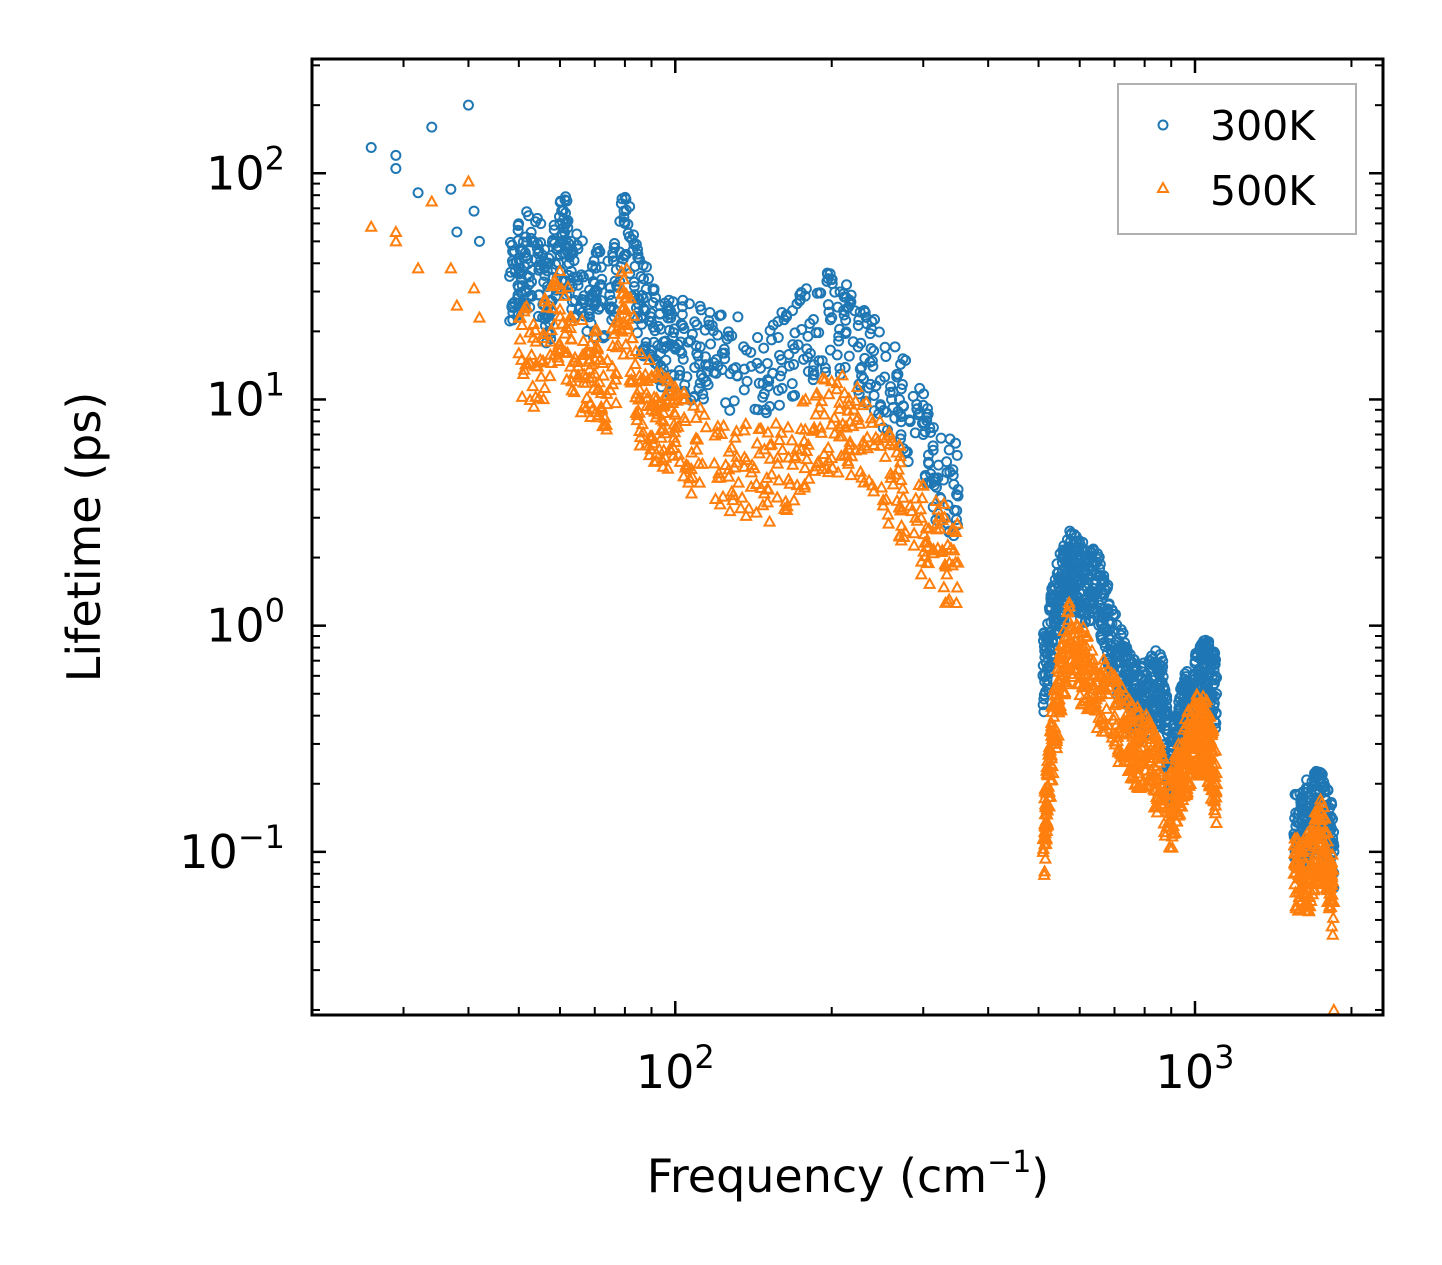  I want to click on legend-label-300k: 300K, so click(1263, 126).